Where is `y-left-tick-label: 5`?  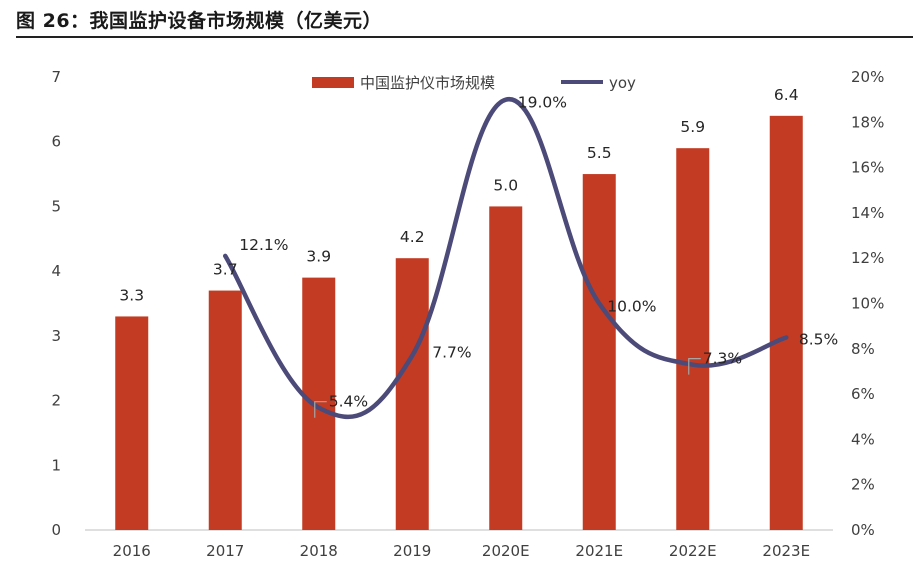
y-left-tick-label: 5 is located at coordinates (56, 206).